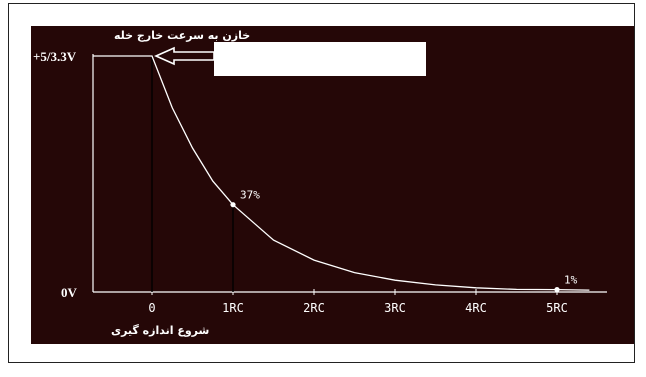 The width and height of the screenshot is (646, 377). What do you see at coordinates (233, 308) in the screenshot?
I see `x-tick-label: 1RC` at bounding box center [233, 308].